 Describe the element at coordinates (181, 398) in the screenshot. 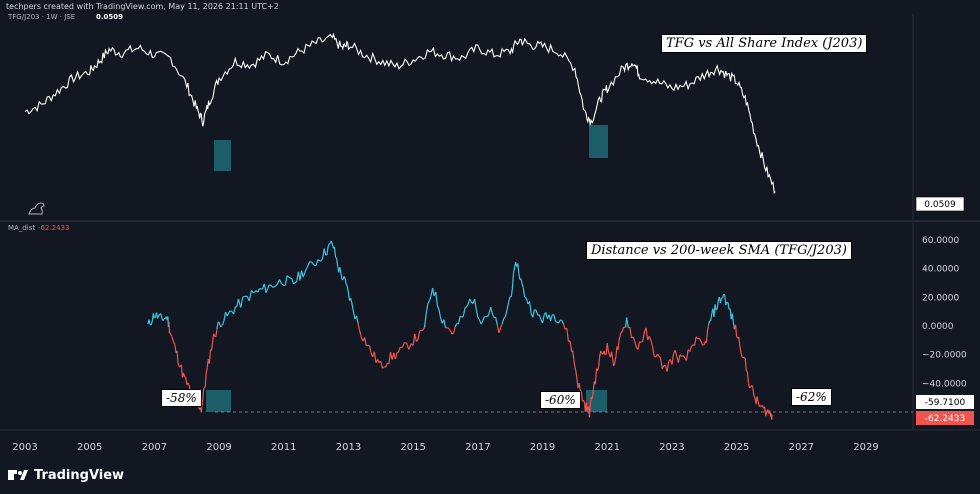

I see `callout-2008: -58%` at that location.